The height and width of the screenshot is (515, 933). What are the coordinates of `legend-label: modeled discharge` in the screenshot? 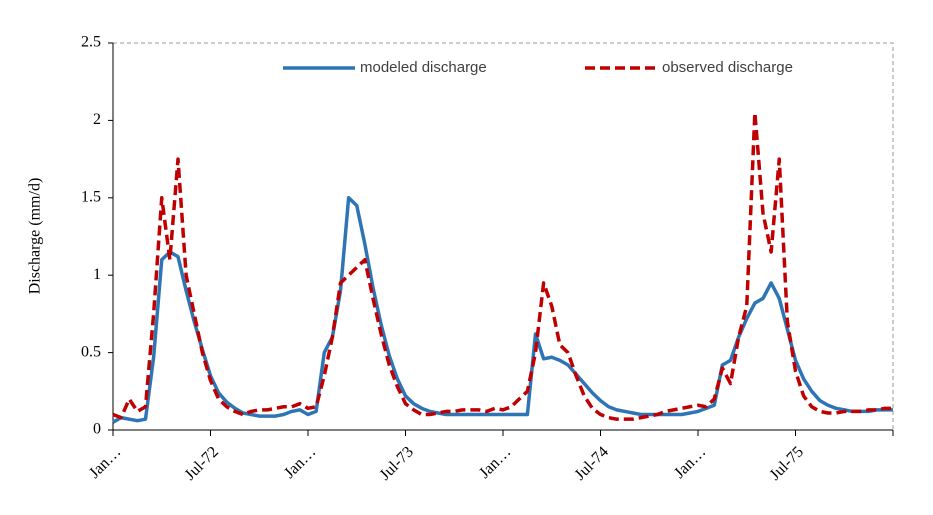 It's located at (423, 67).